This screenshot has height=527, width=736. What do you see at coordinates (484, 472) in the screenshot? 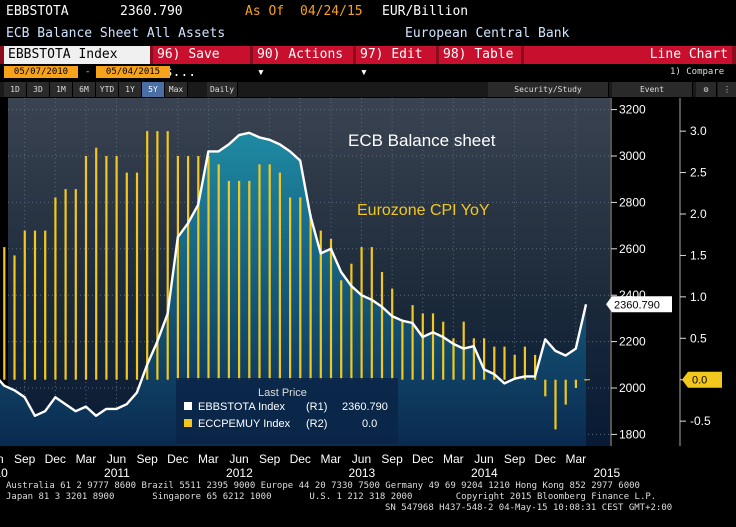
I see `x-year-label: 2014` at bounding box center [484, 472].